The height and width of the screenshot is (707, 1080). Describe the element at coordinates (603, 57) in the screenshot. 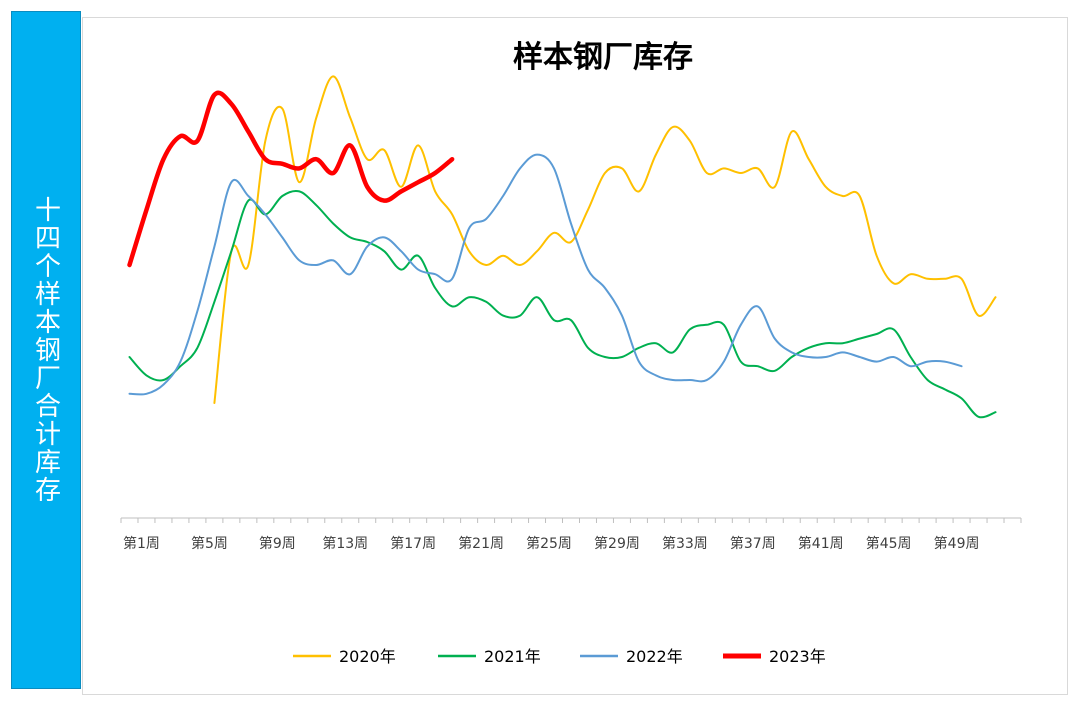

I see `chart-title: 样本钢厂库存` at that location.